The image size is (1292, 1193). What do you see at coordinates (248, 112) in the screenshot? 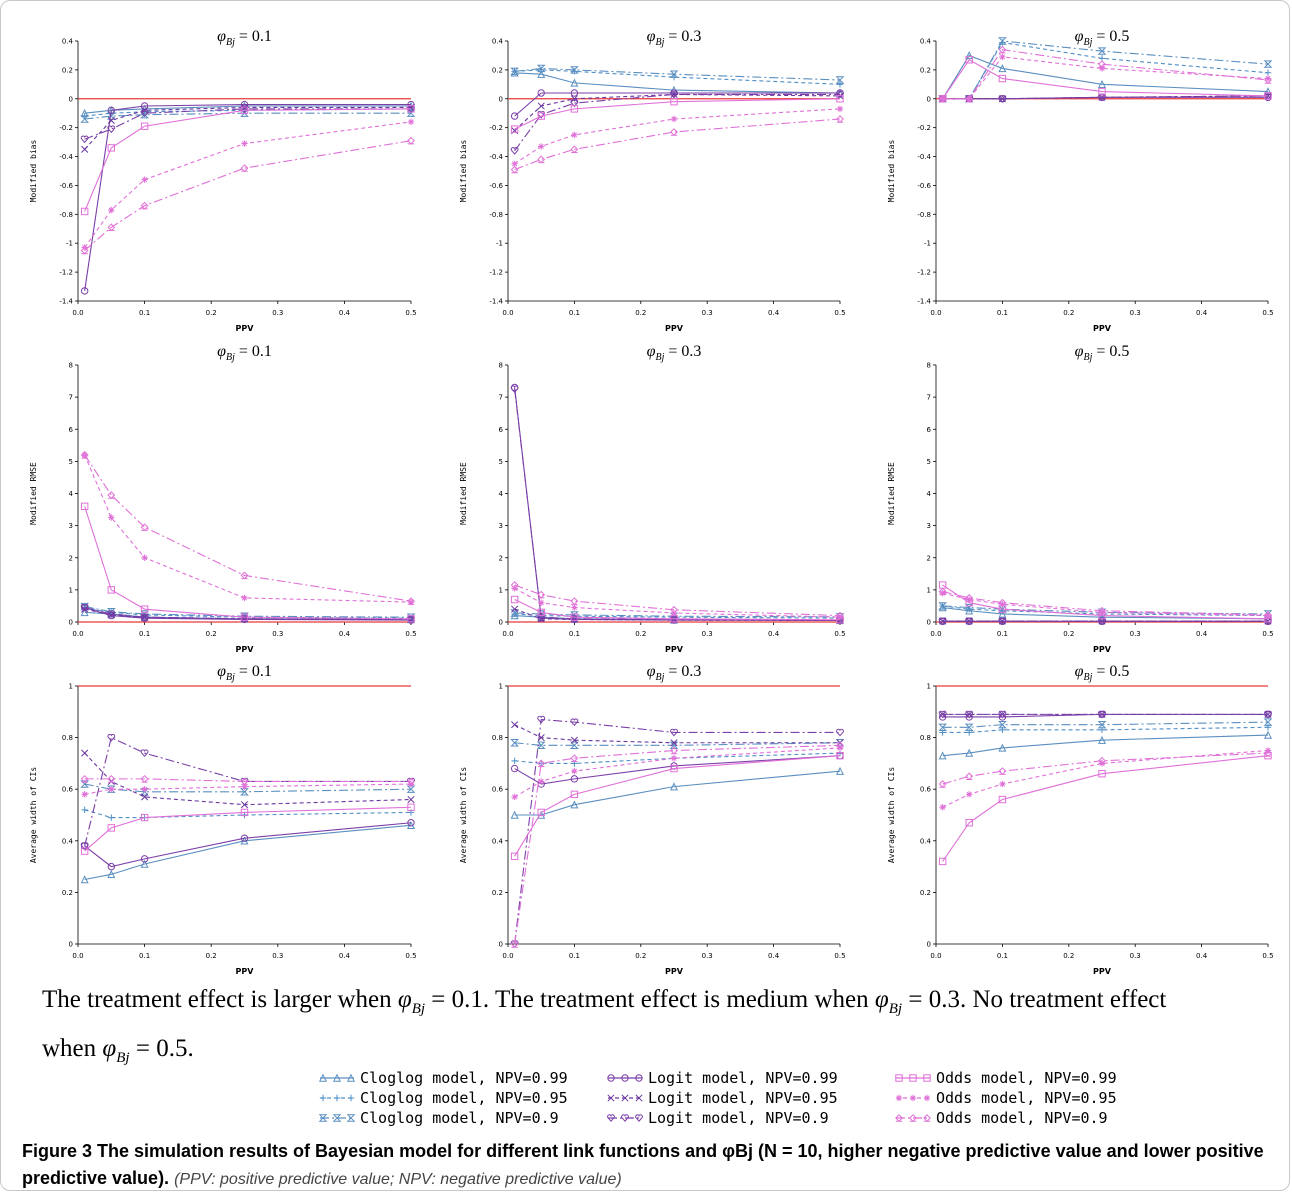
I see `series-line-cl95` at bounding box center [248, 112].